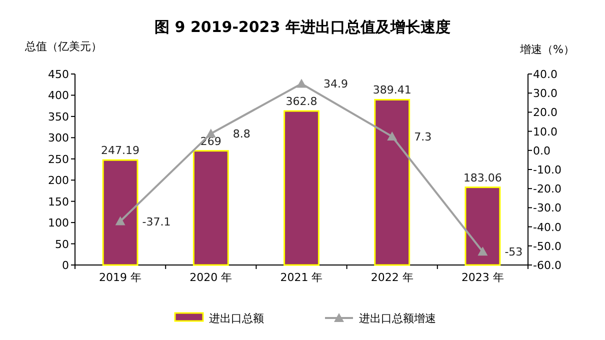  Describe the element at coordinates (545, 74) in the screenshot. I see `y2-tick-label: 40.0` at that location.